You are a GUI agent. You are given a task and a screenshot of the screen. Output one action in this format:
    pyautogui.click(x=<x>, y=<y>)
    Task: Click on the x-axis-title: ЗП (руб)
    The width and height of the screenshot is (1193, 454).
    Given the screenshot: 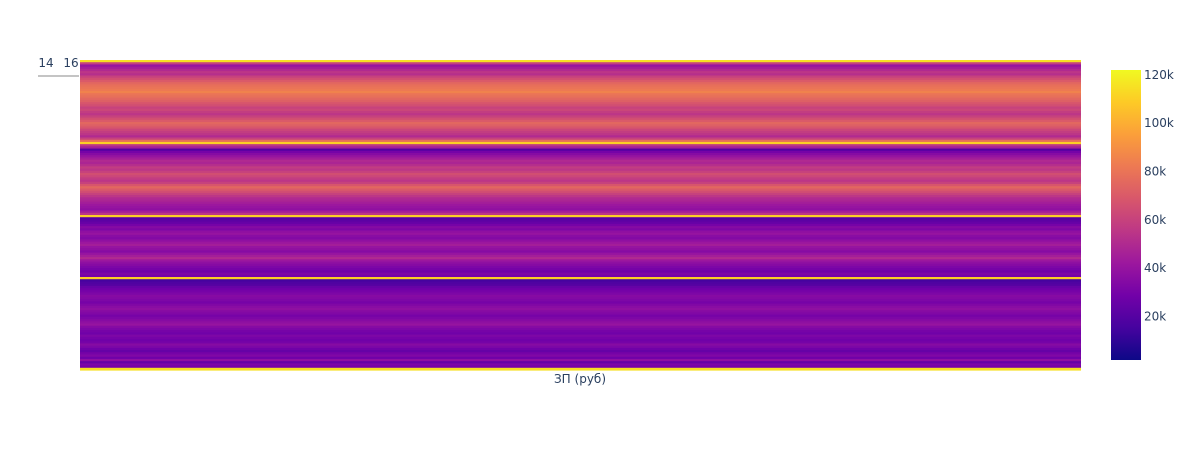 What is the action you would take?
    pyautogui.click(x=580, y=379)
    